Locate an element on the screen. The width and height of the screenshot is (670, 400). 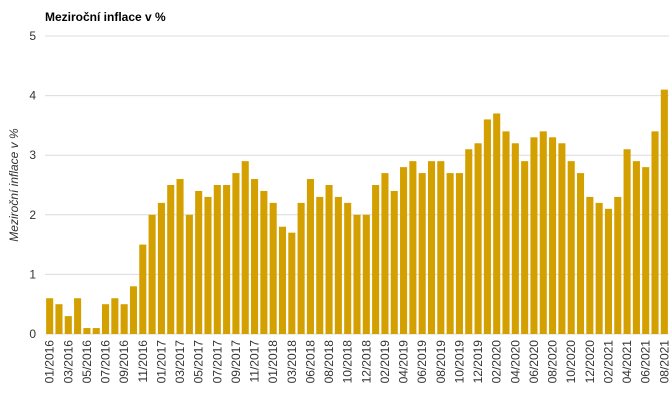
x-tick-label: 11/2016 is located at coordinates (143, 361).